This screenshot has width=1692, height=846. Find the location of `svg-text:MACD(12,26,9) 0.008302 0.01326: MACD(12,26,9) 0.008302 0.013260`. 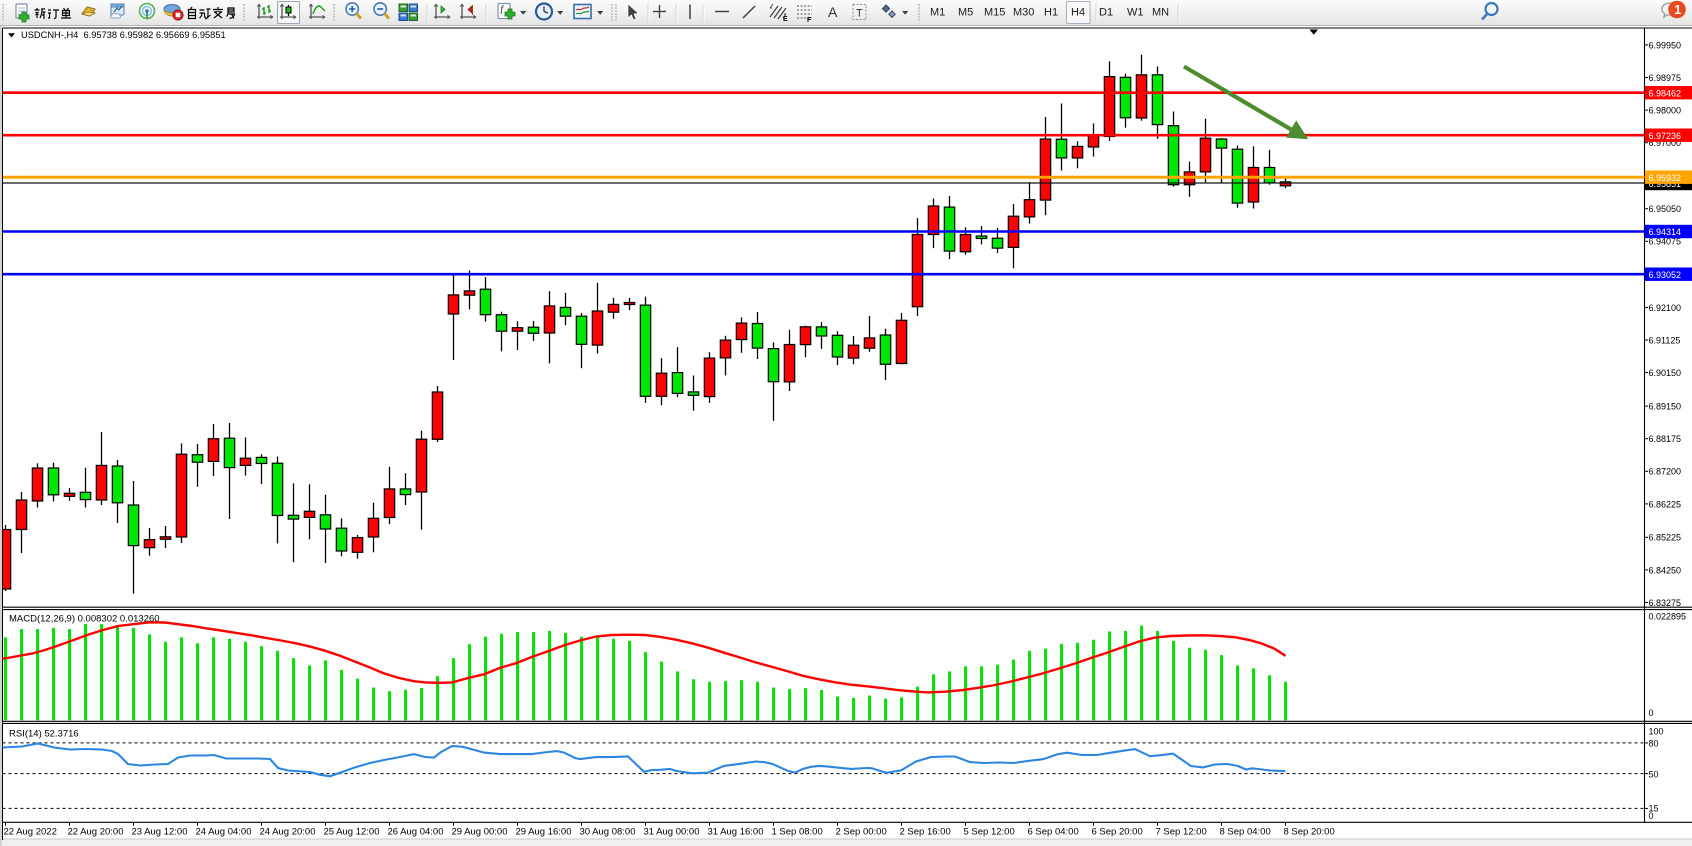

svg-text:MACD(12,26,9) 0.008302 0.01326: MACD(12,26,9) 0.008302 0.013260 is located at coordinates (84, 619).